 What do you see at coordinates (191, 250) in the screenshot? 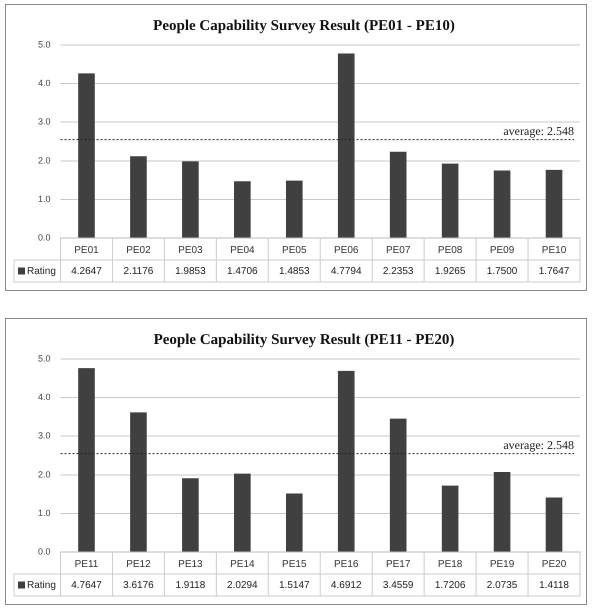
I see `x-tick-label: PE03` at bounding box center [191, 250].